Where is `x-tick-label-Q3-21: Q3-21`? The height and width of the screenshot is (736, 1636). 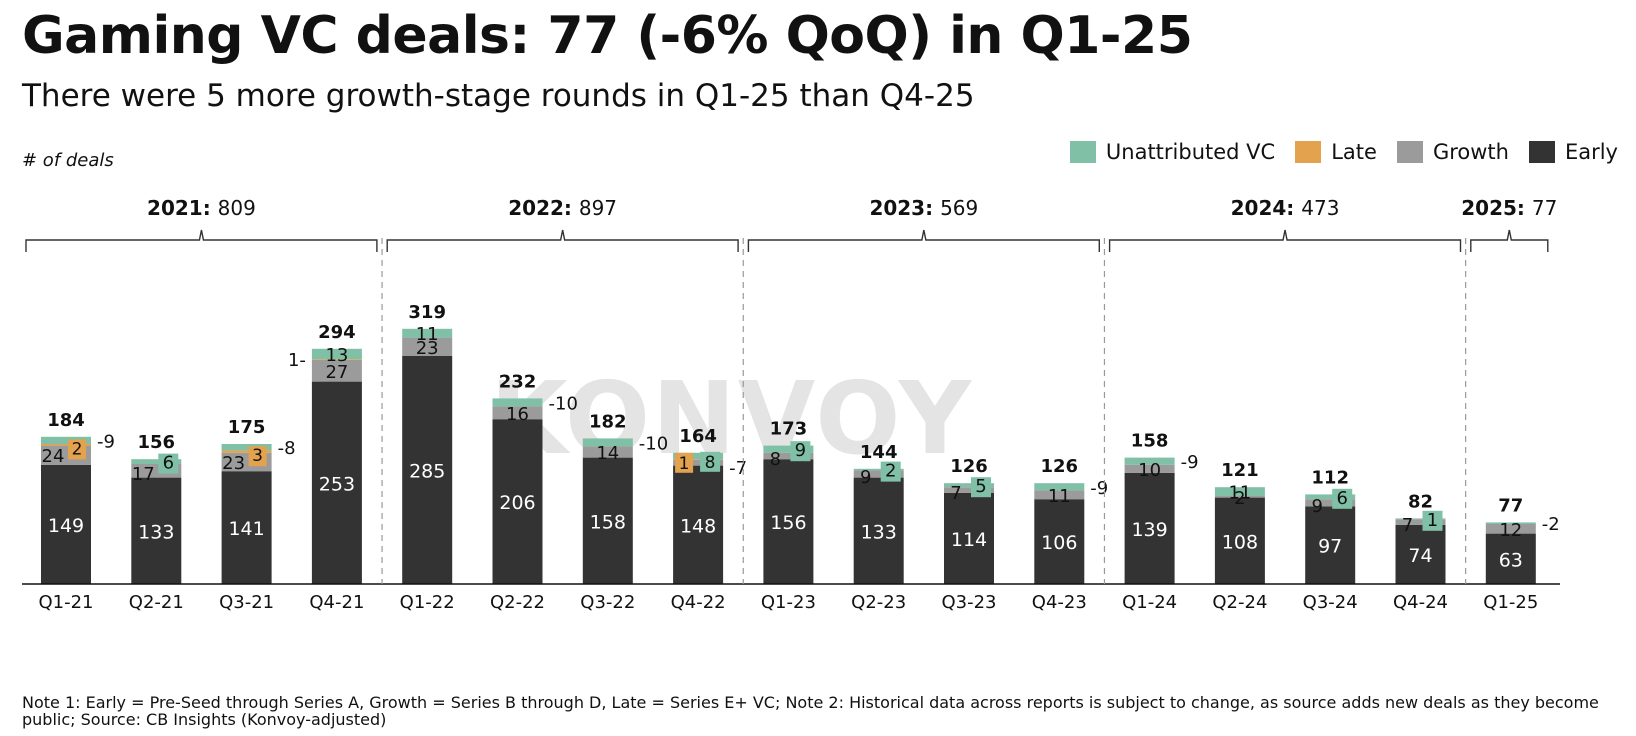
x-tick-label-Q3-21: Q3-21 is located at coordinates (246, 602).